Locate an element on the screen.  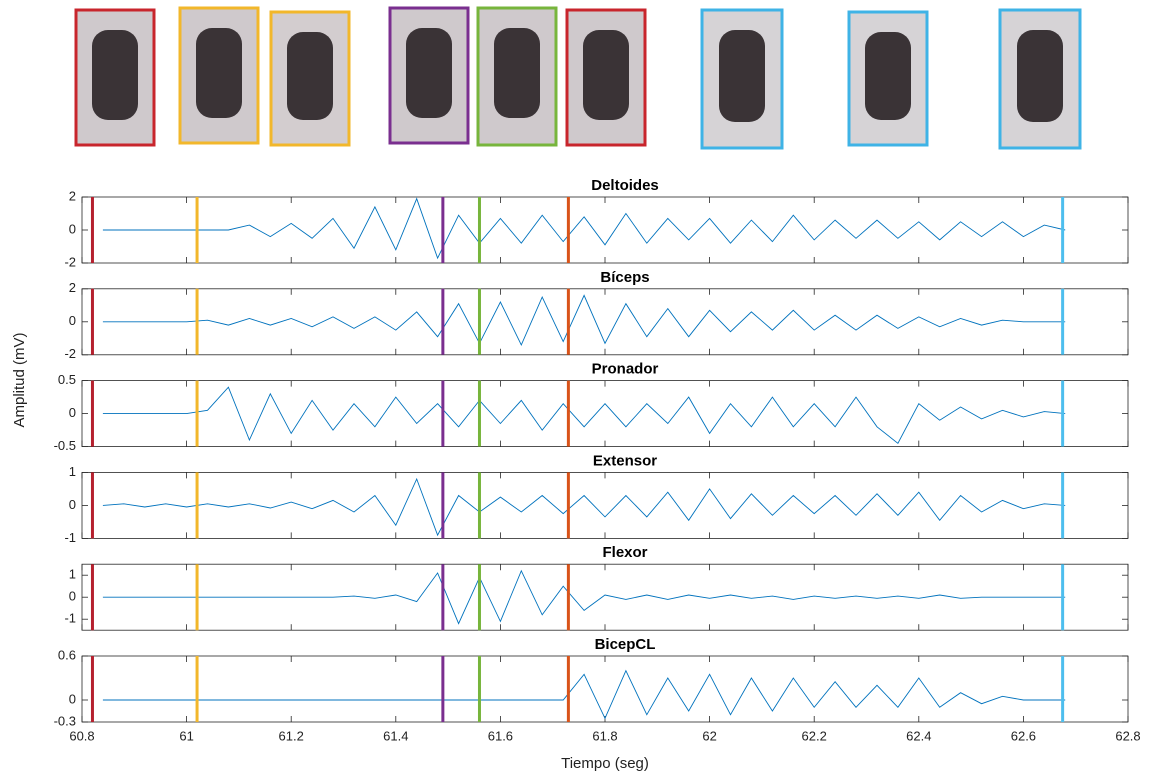
panel-title: Deltoides is located at coordinates (625, 185).